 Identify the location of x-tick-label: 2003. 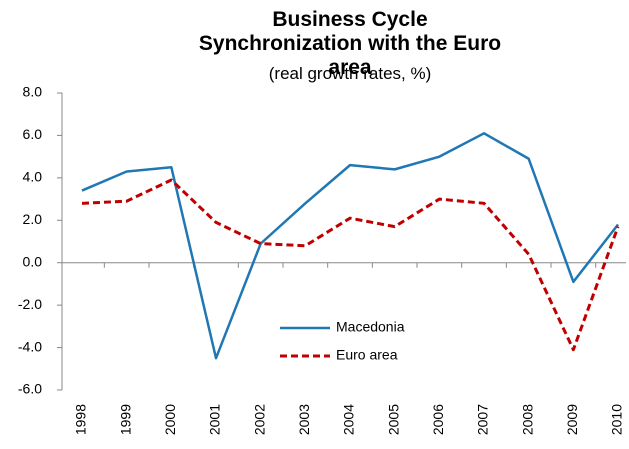
(304, 419).